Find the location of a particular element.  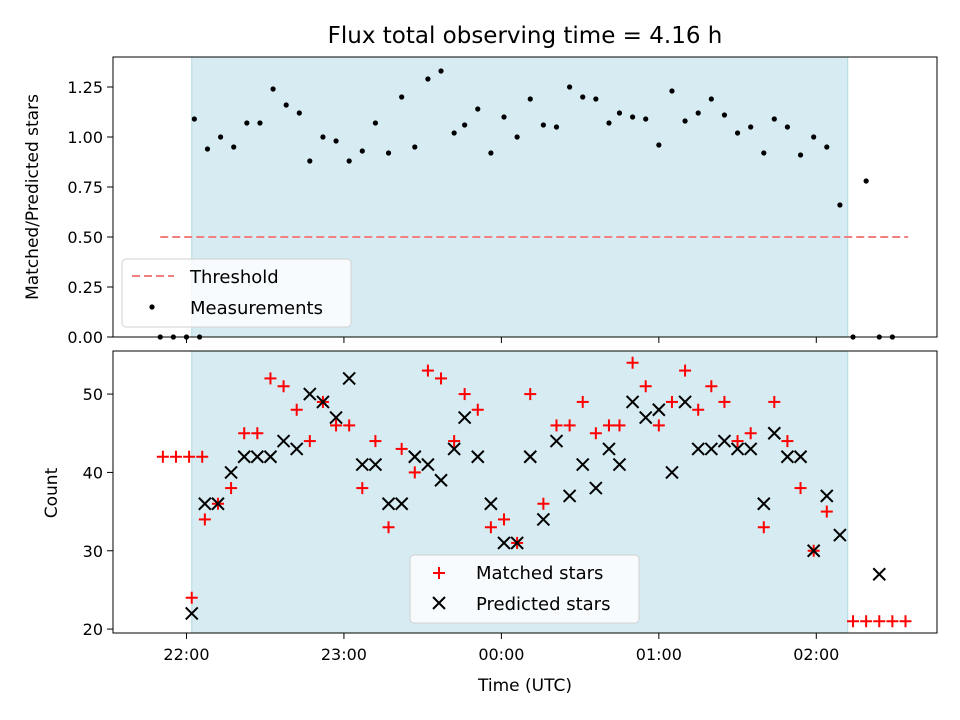

matched-stars-legend-swatch is located at coordinates (439, 573).